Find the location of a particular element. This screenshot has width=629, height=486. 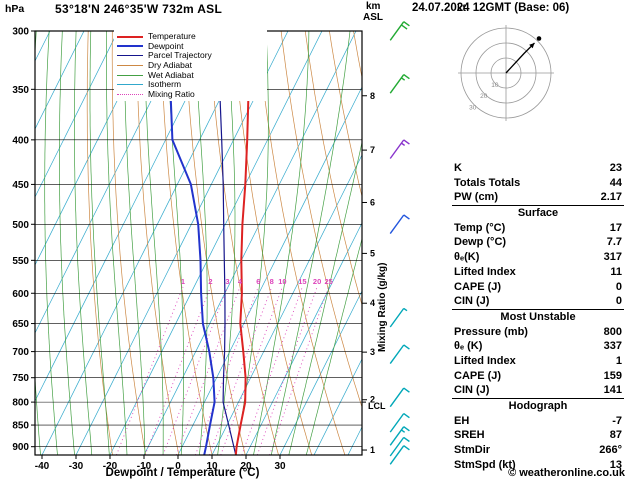

hodograph-ring-label: 30 is located at coordinates (473, 107).